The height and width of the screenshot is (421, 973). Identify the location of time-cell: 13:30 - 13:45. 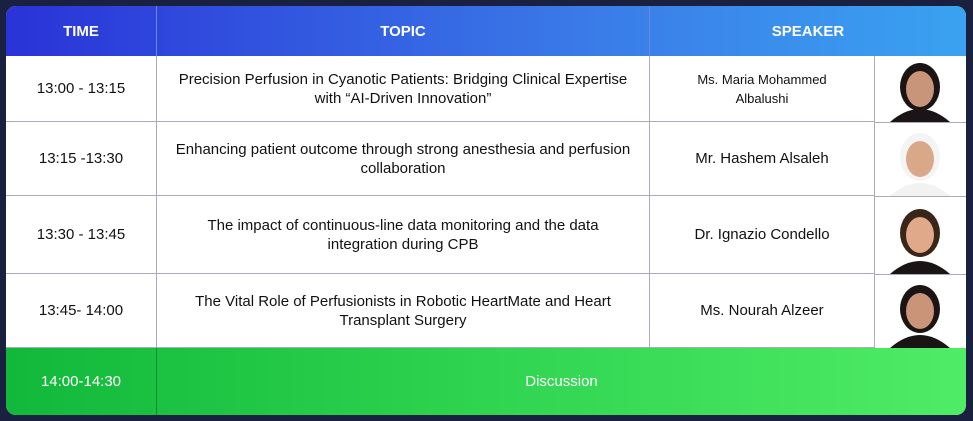
(81, 235).